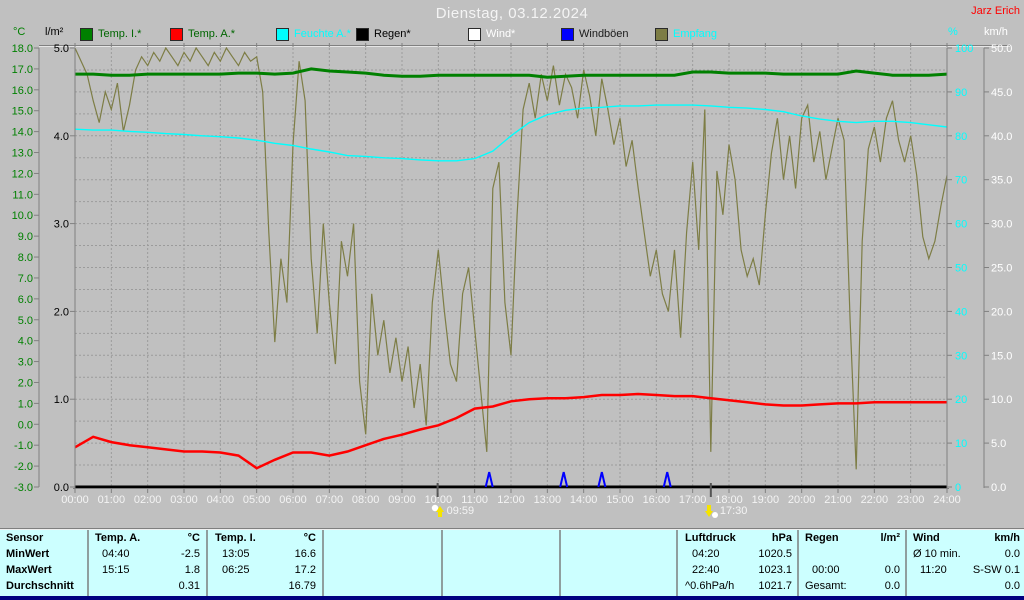 The height and width of the screenshot is (600, 1024). Describe the element at coordinates (112, 500) in the screenshot. I see `svg-text: 01:00` at that location.